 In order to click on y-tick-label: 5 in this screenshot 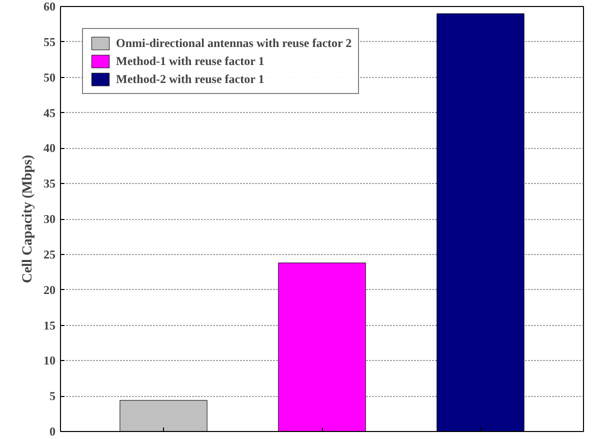, I will do `click(53, 396)`.